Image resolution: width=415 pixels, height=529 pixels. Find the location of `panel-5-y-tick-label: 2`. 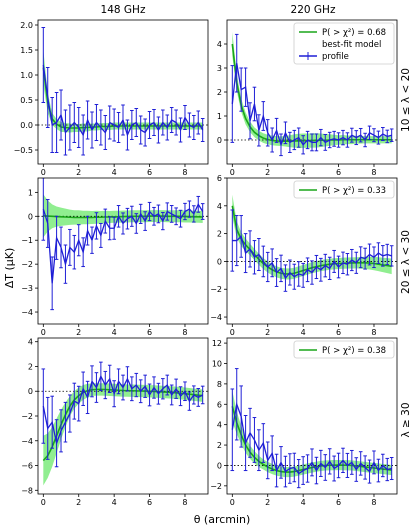

panel-5-y-tick-label: 2 is located at coordinates (30, 366).